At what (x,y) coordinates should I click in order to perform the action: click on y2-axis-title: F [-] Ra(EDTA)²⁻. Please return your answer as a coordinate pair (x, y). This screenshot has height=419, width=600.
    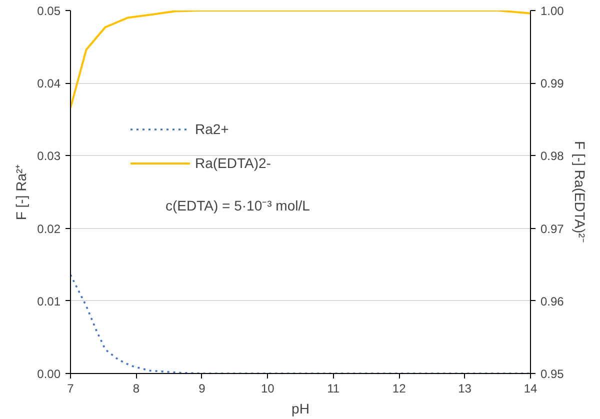
    Looking at the image, I should click on (580, 192).